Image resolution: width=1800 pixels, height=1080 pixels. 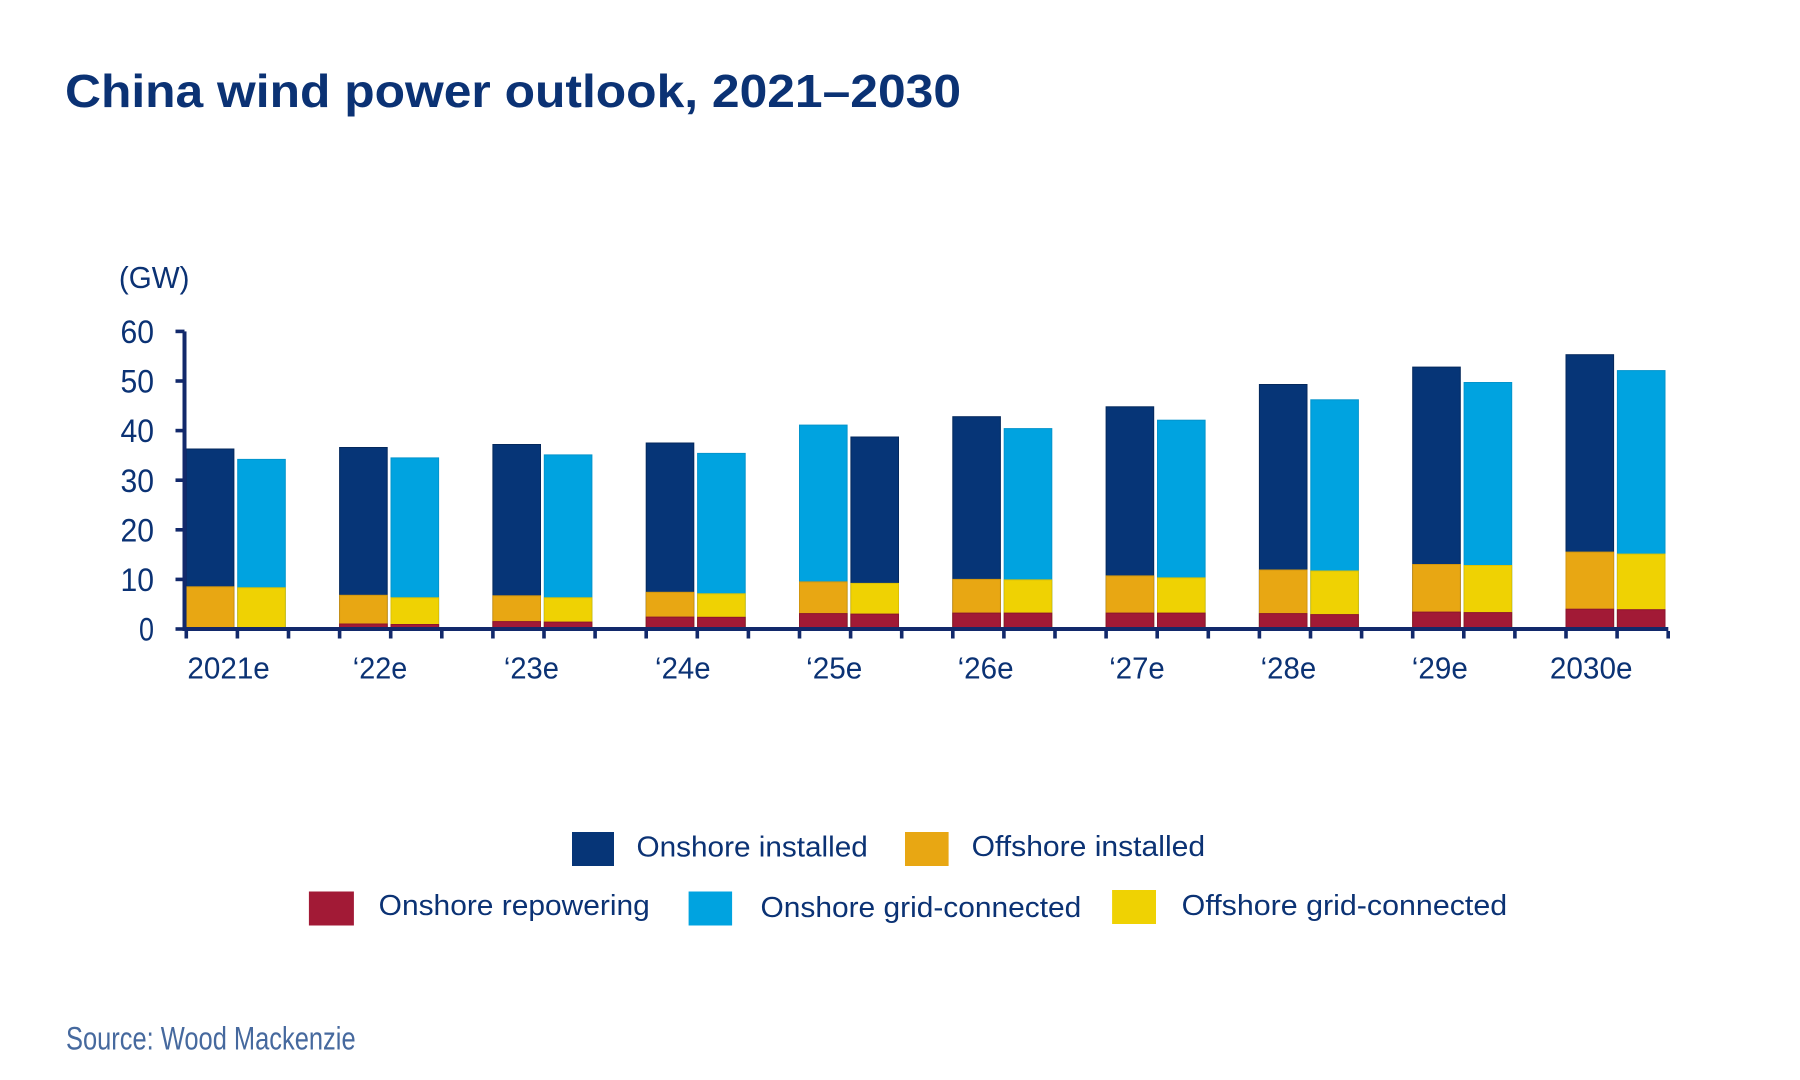 What do you see at coordinates (834, 668) in the screenshot?
I see `svg-text: ‘25e` at bounding box center [834, 668].